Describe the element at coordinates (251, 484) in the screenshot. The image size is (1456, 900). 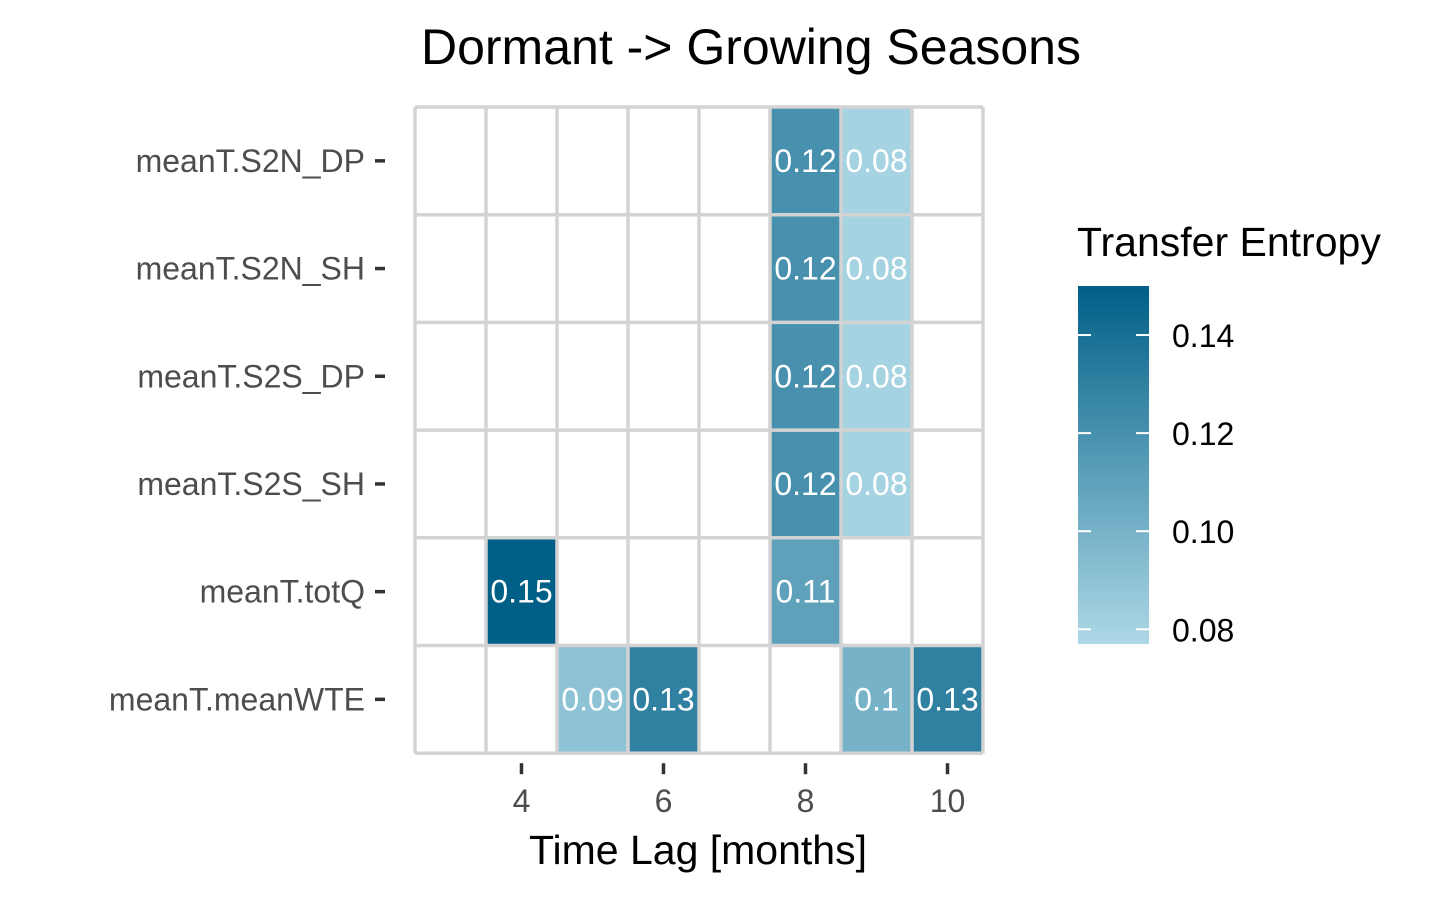
I see `y-tick-label: meanT.S2S_SH` at that location.